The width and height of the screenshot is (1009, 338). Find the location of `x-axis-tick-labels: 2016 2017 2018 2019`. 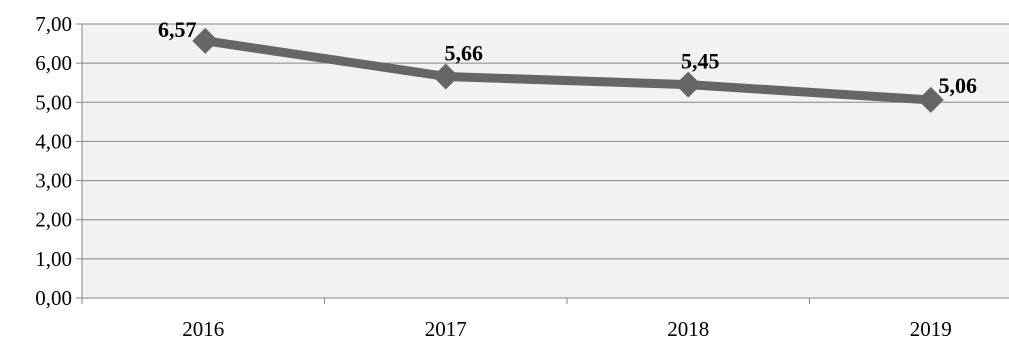

x-axis-tick-labels: 2016 2017 2018 2019 is located at coordinates (567, 327).